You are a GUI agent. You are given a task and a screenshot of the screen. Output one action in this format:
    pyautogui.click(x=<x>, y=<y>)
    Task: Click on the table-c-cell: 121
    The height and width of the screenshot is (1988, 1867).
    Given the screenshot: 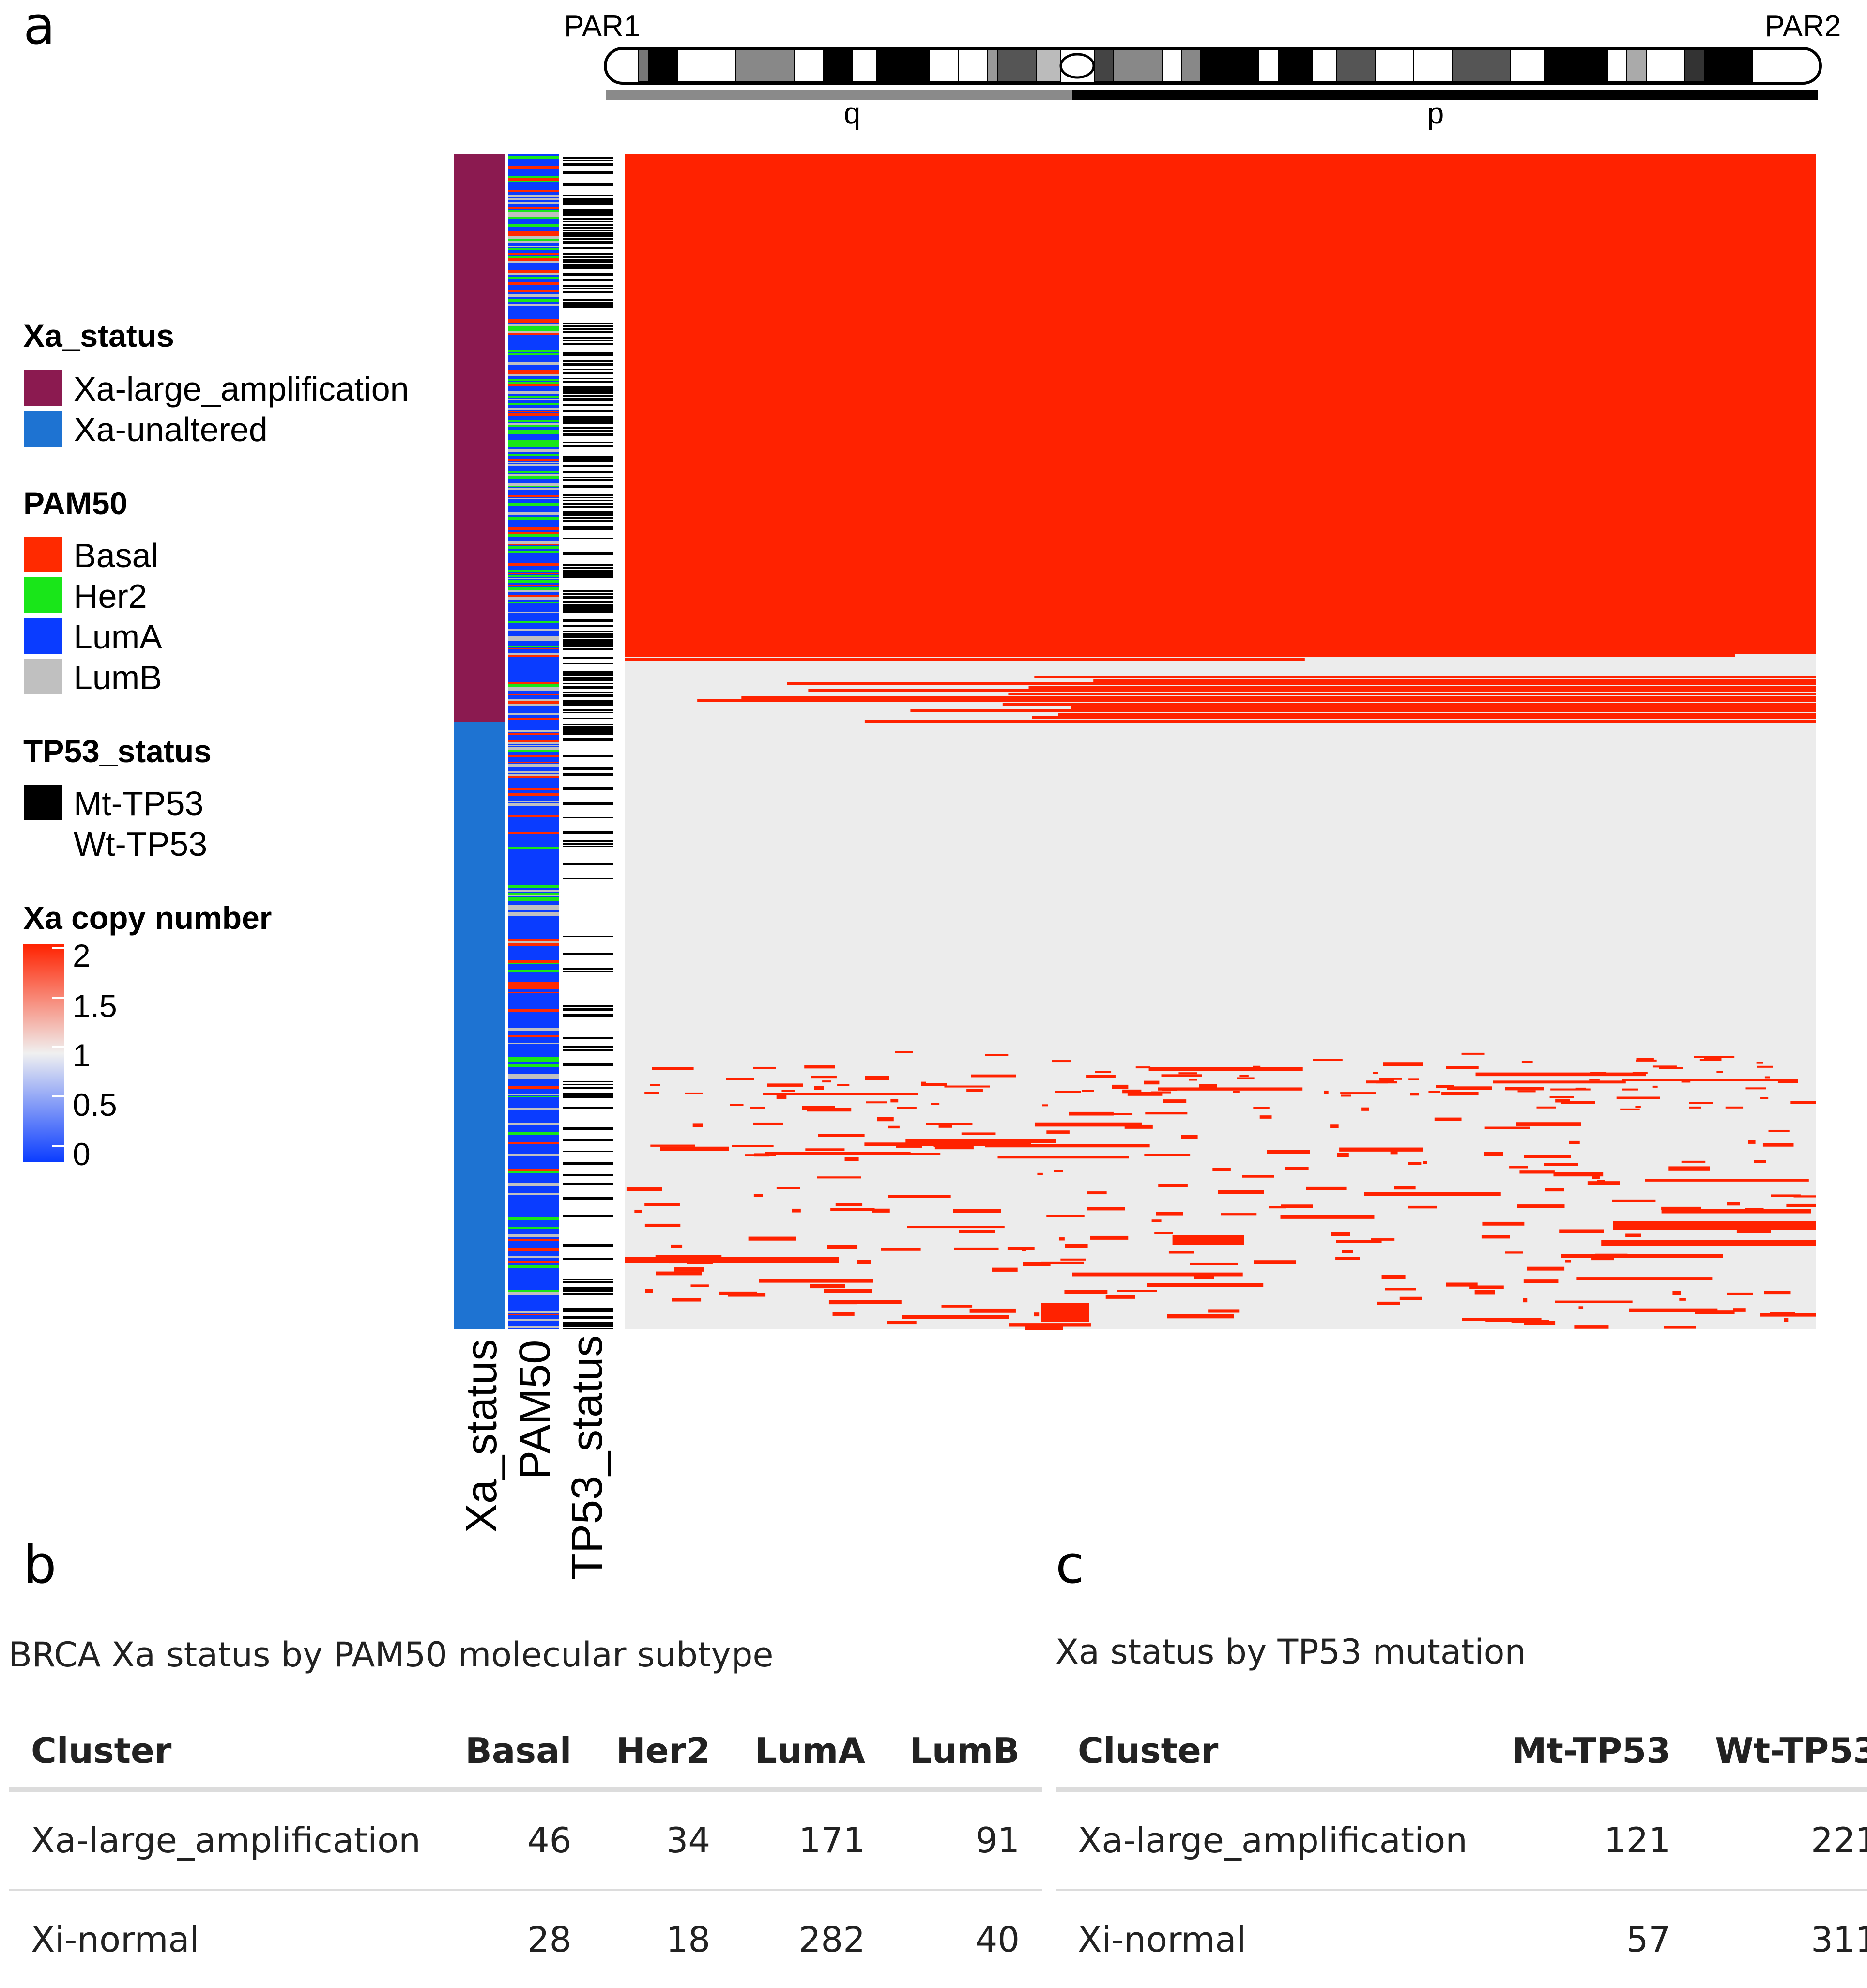 What is the action you would take?
    pyautogui.click(x=1591, y=1839)
    